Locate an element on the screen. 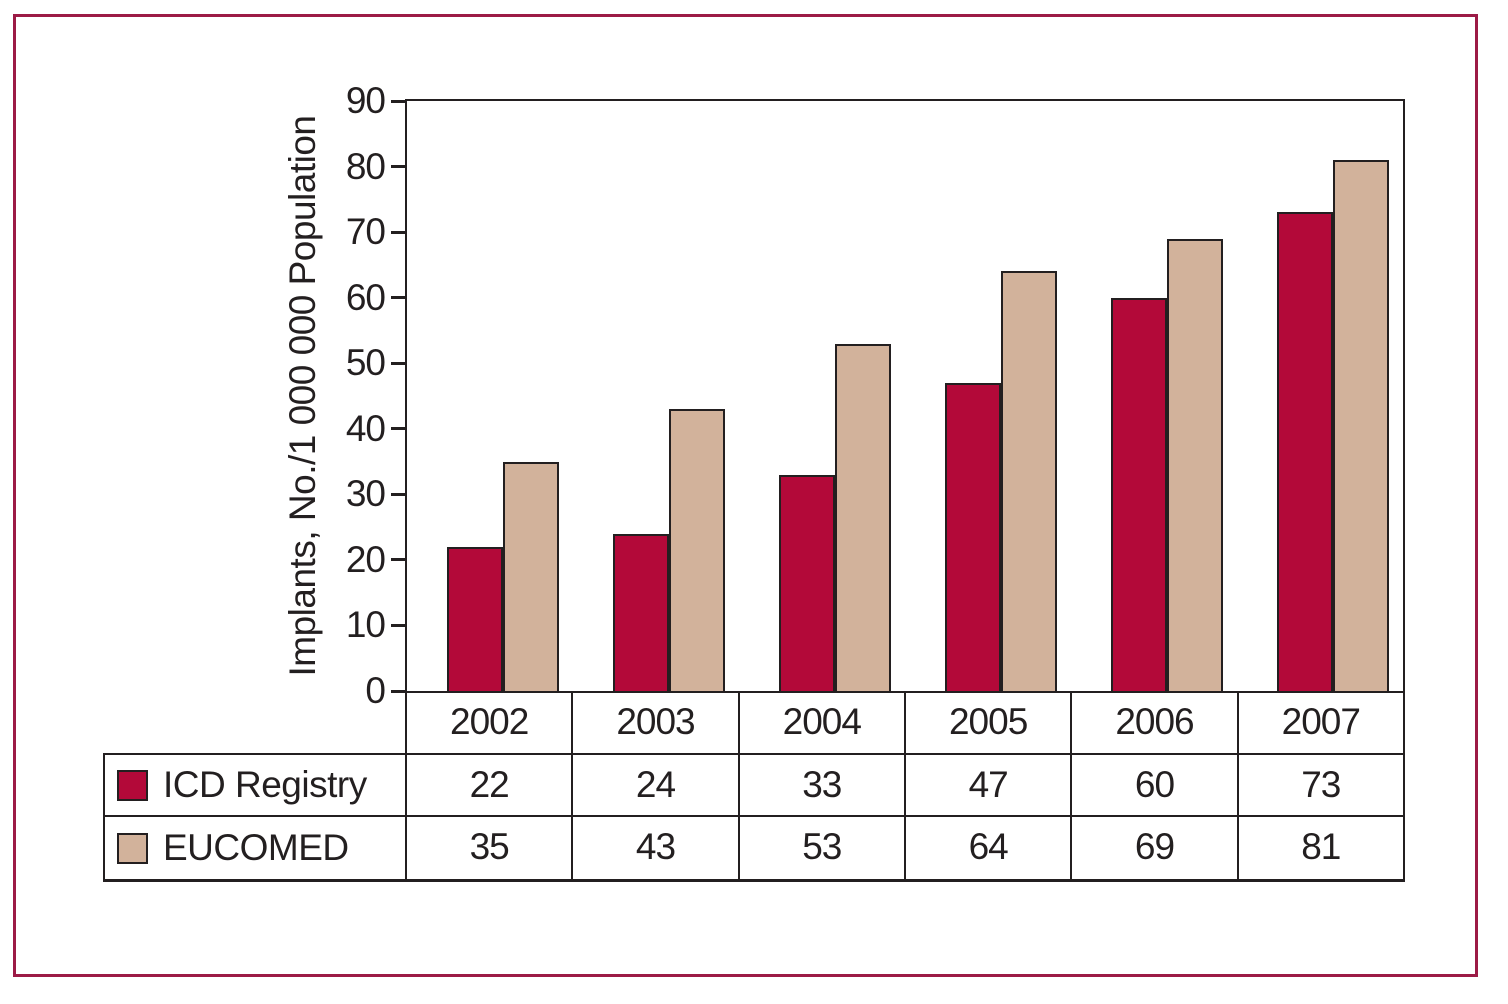 Image resolution: width=1508 pixels, height=1004 pixels. y-tick-label-50: 50 is located at coordinates (365, 363).